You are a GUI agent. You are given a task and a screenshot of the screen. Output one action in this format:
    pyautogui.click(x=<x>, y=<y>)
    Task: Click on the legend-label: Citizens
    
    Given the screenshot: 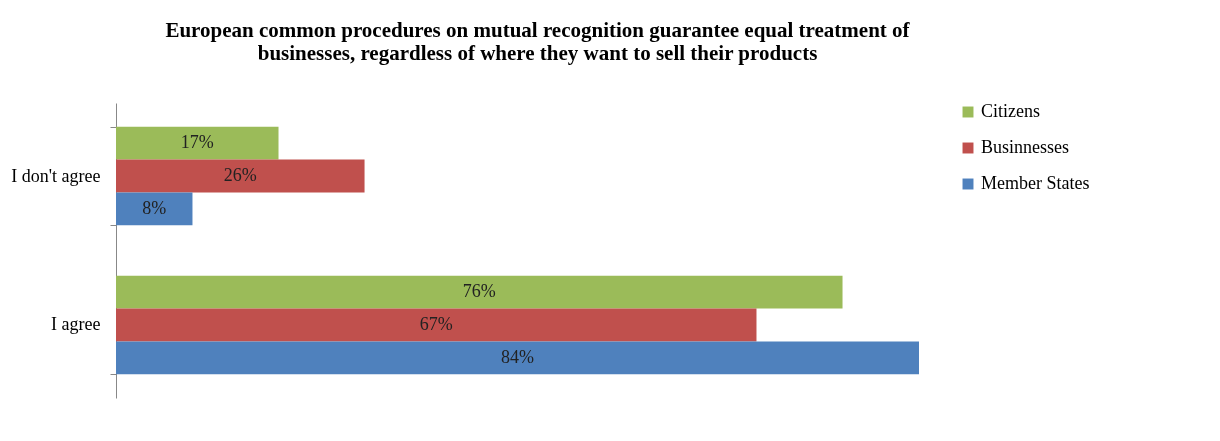 What is the action you would take?
    pyautogui.click(x=1010, y=111)
    